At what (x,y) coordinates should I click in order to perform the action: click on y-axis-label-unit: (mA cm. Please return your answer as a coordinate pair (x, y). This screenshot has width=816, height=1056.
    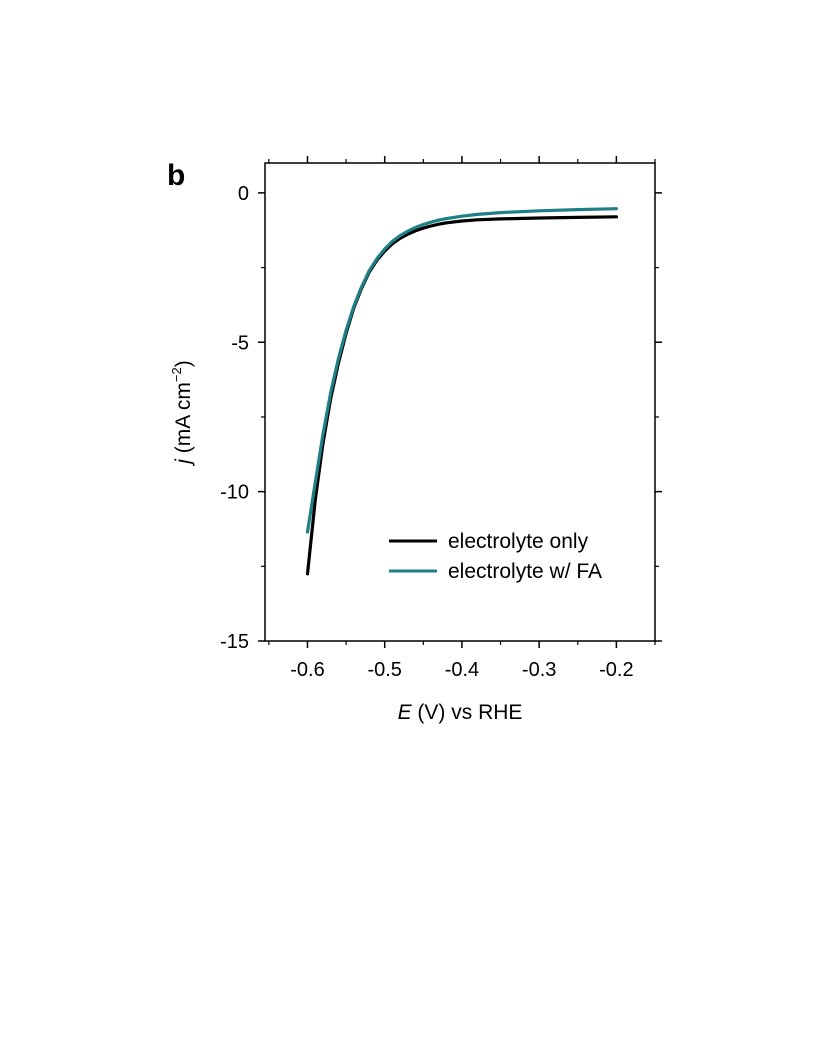
    Looking at the image, I should click on (183, 420).